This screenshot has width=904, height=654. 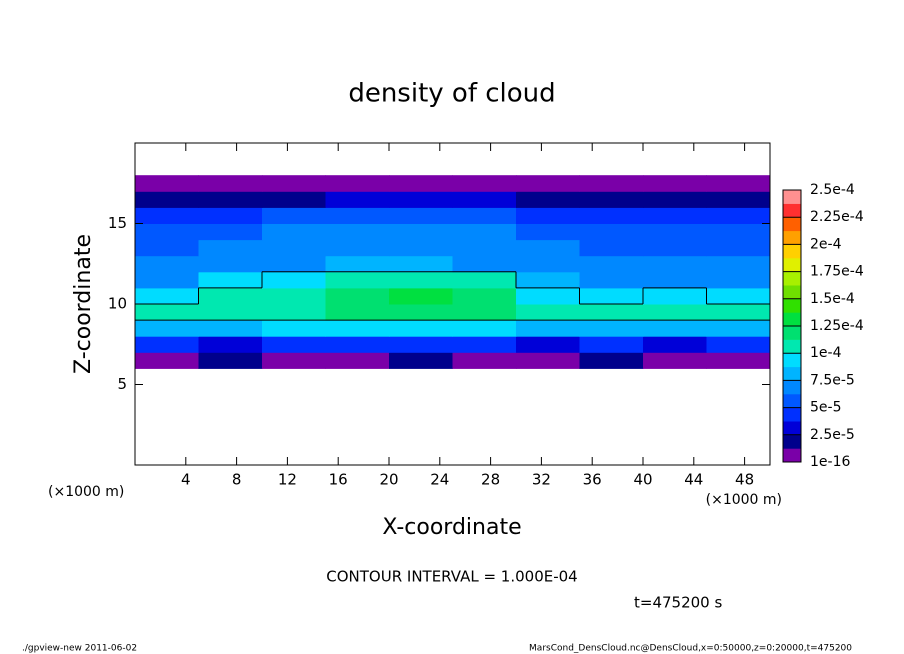 What do you see at coordinates (338, 480) in the screenshot?
I see `x-tick-label: 16` at bounding box center [338, 480].